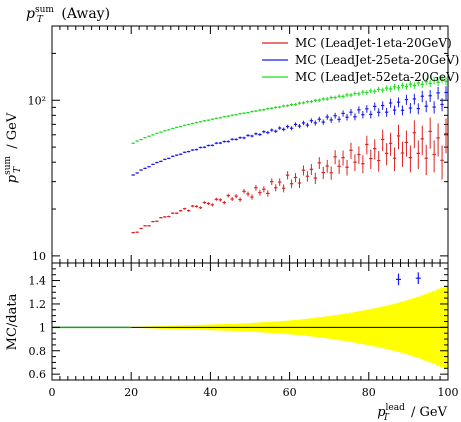 The height and width of the screenshot is (422, 461). I want to click on x-axis-label: plead T / GeV, so click(412, 412).